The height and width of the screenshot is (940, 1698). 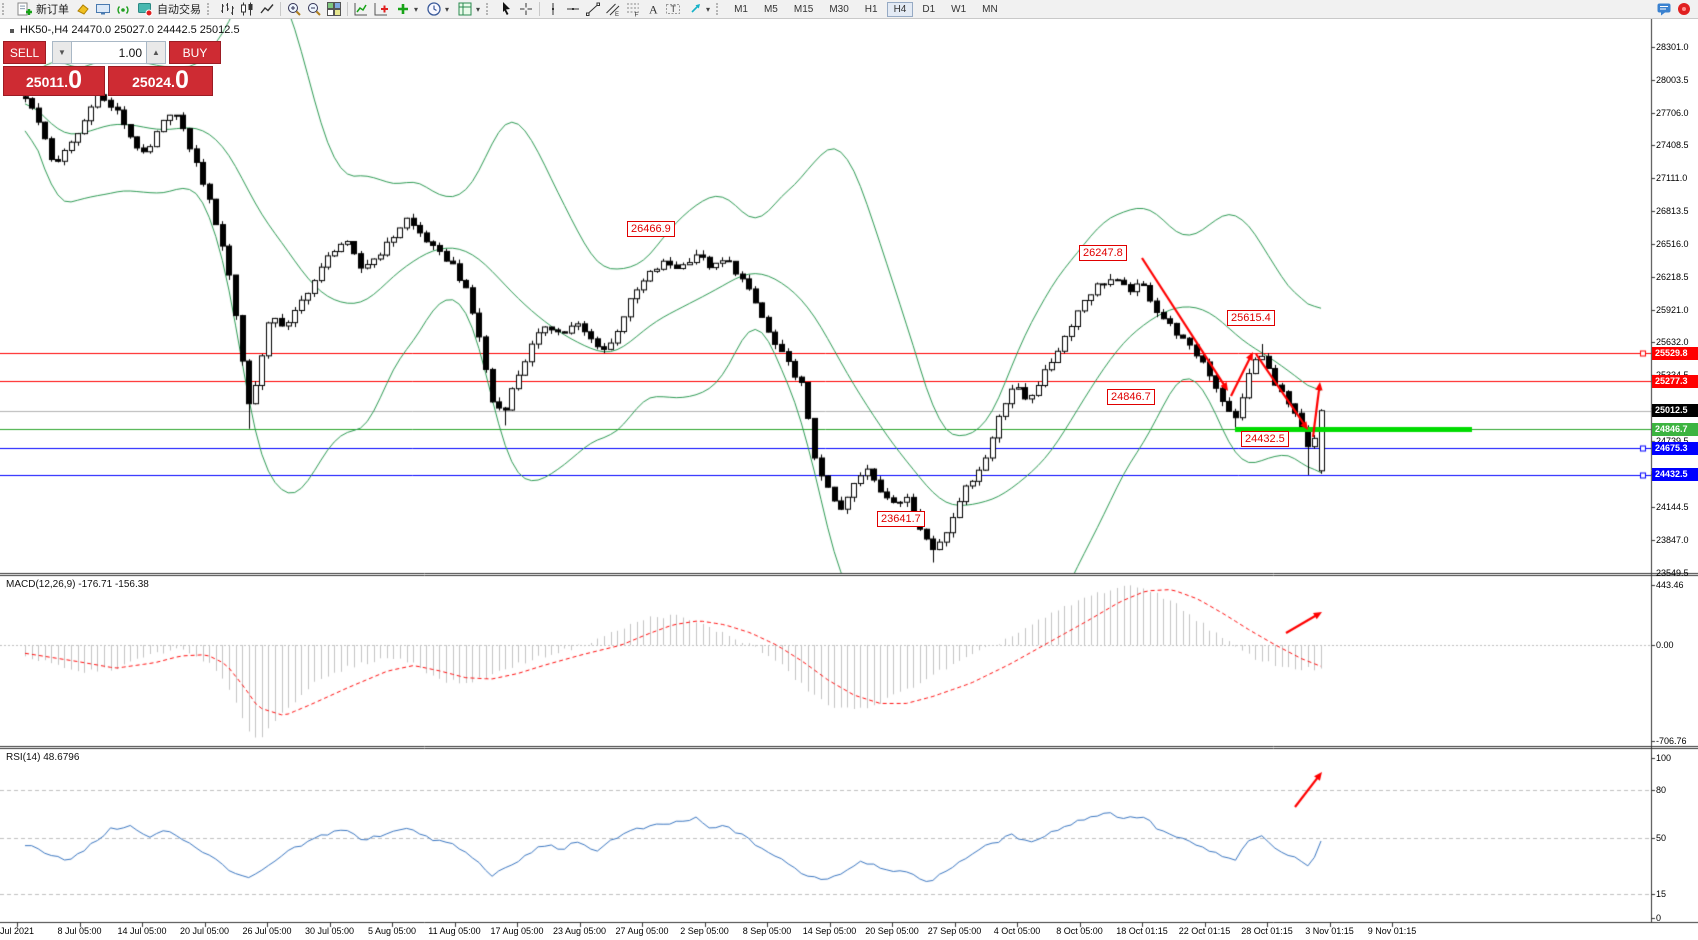 What do you see at coordinates (1684, 9) in the screenshot?
I see `notification-icon` at bounding box center [1684, 9].